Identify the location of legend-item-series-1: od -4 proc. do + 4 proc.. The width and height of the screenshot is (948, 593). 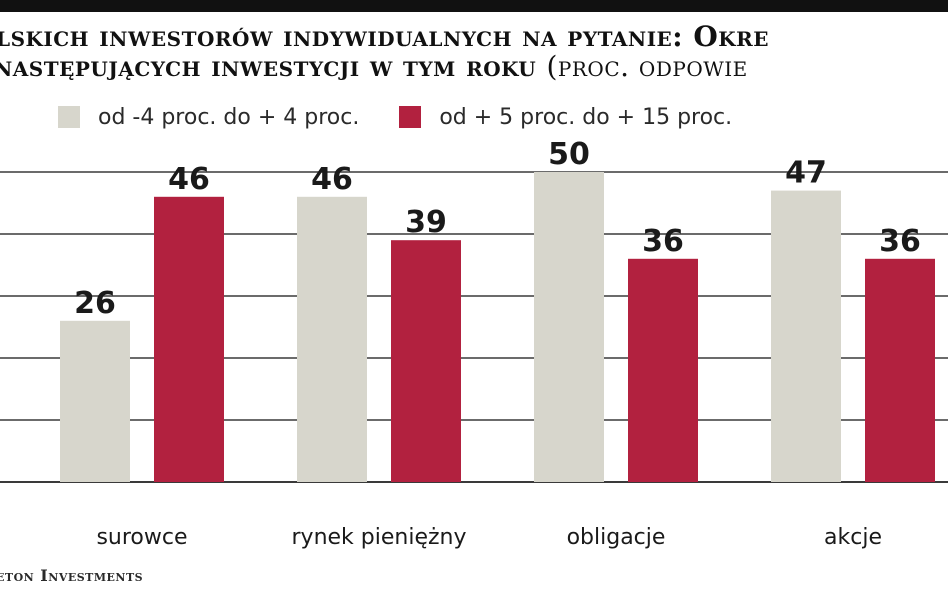
(208, 117).